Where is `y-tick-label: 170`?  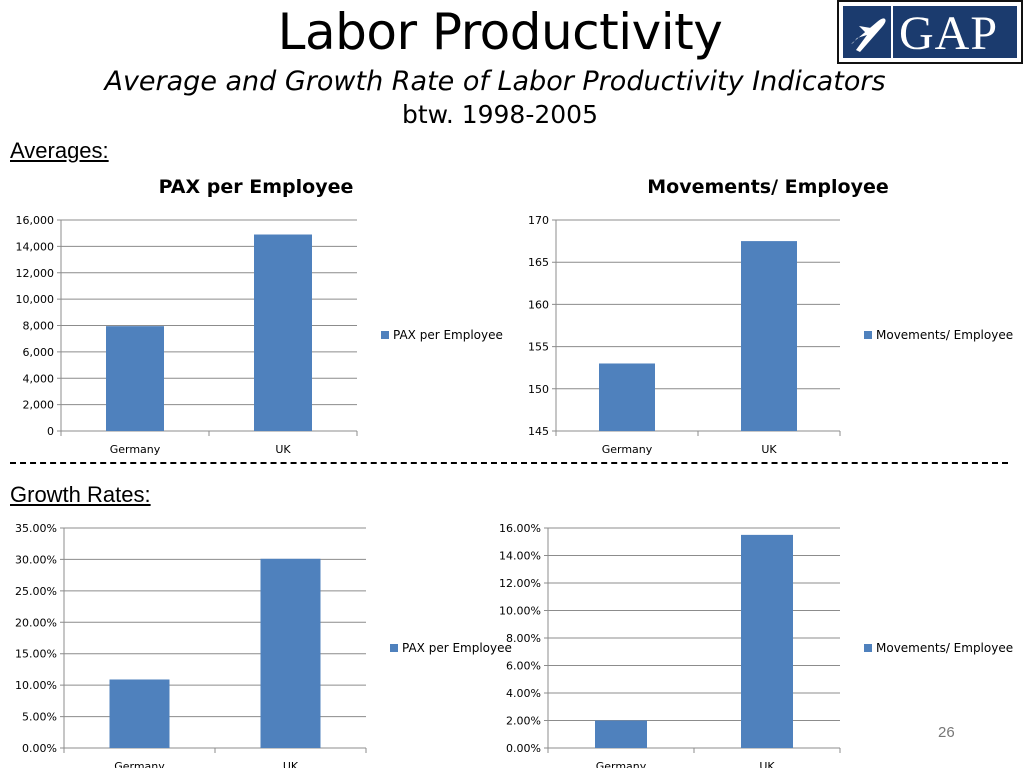
y-tick-label: 170 is located at coordinates (538, 220).